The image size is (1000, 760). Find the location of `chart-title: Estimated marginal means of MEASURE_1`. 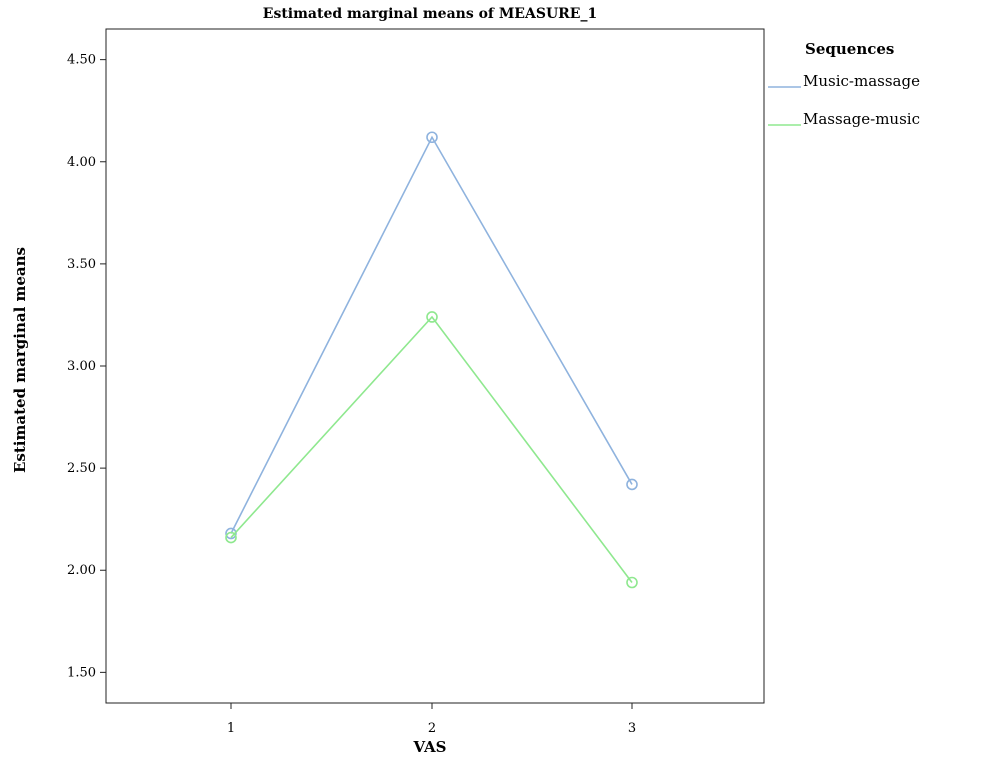

chart-title: Estimated marginal means of MEASURE_1 is located at coordinates (430, 14).